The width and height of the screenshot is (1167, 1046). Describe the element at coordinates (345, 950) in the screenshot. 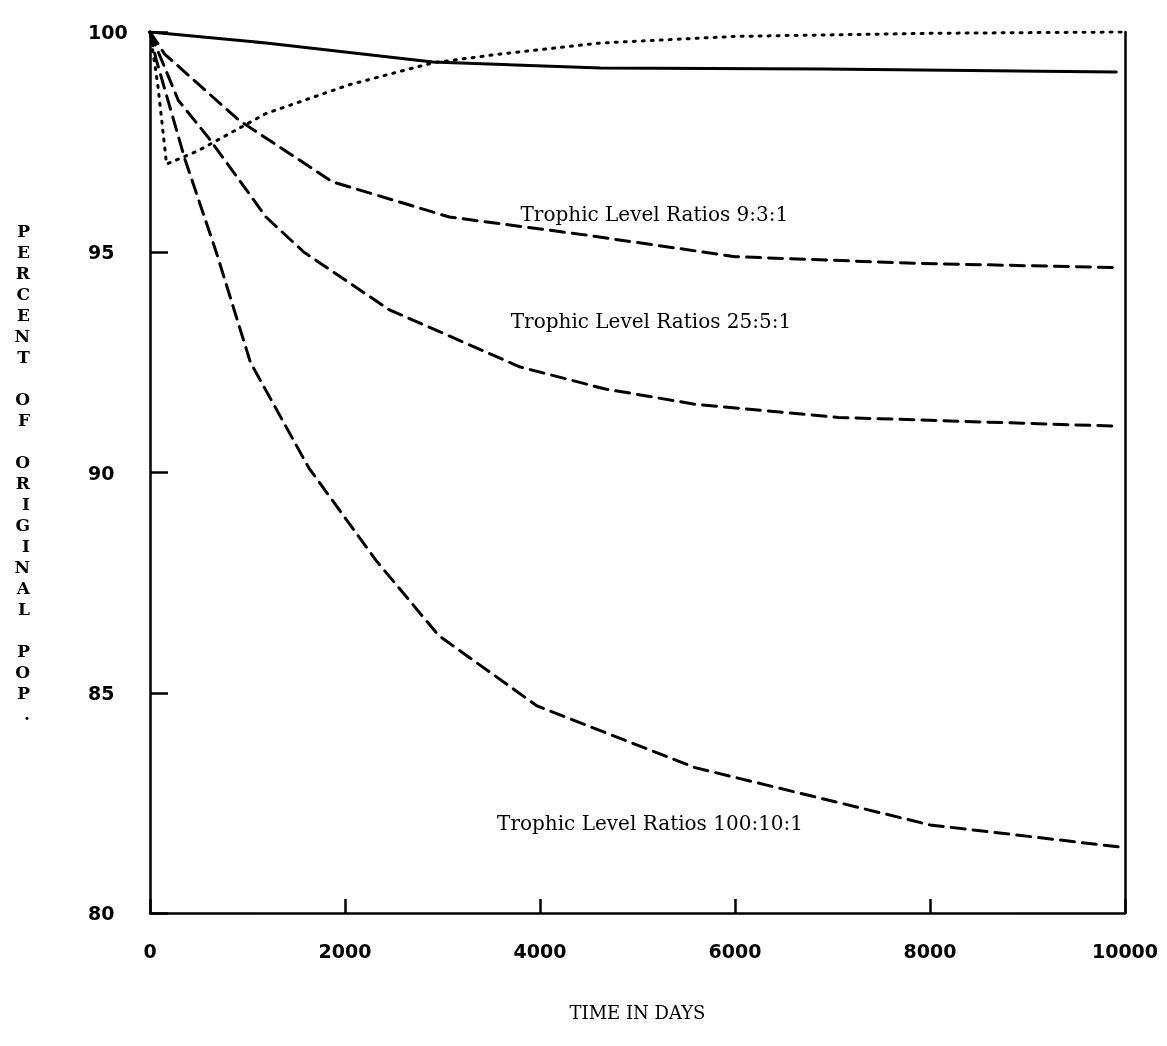

I see `x-tick-label: 2000` at that location.